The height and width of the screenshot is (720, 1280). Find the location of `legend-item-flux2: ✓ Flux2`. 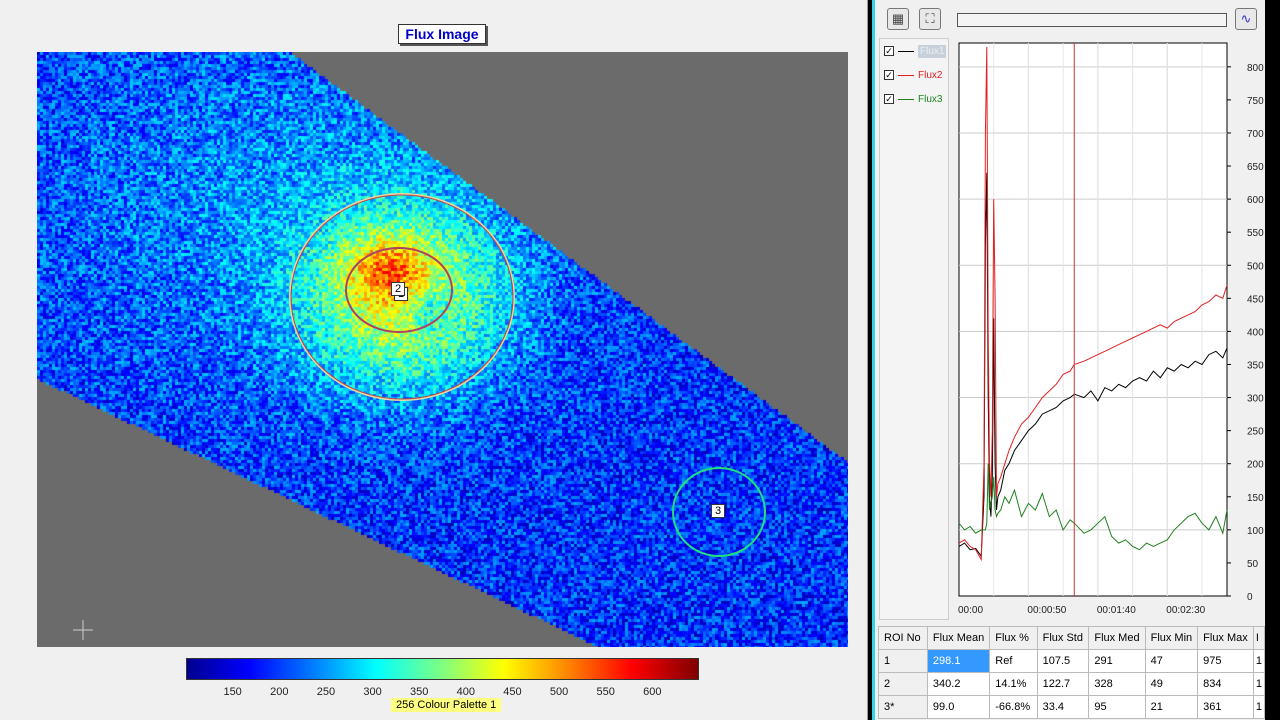

legend-item-flux2: ✓ Flux2 is located at coordinates (913, 75).